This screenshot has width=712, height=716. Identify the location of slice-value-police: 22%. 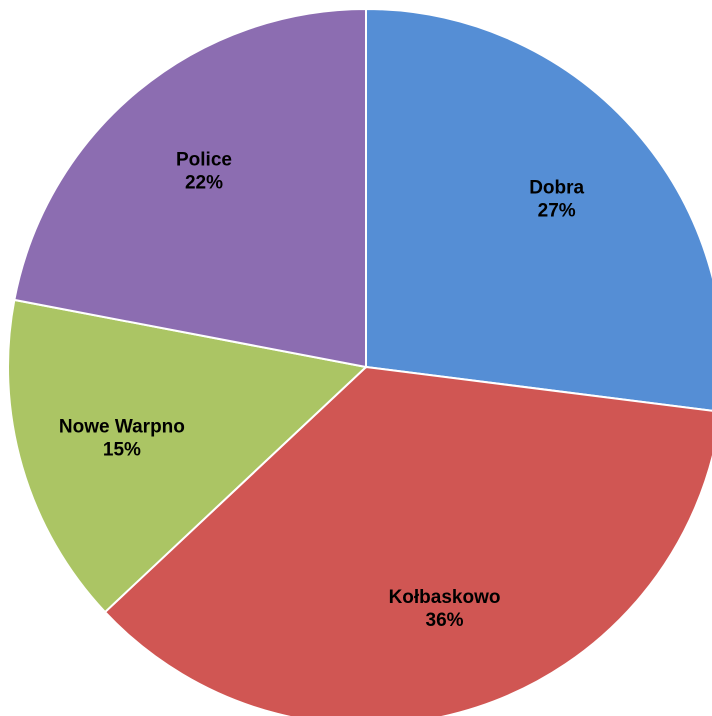
(204, 183).